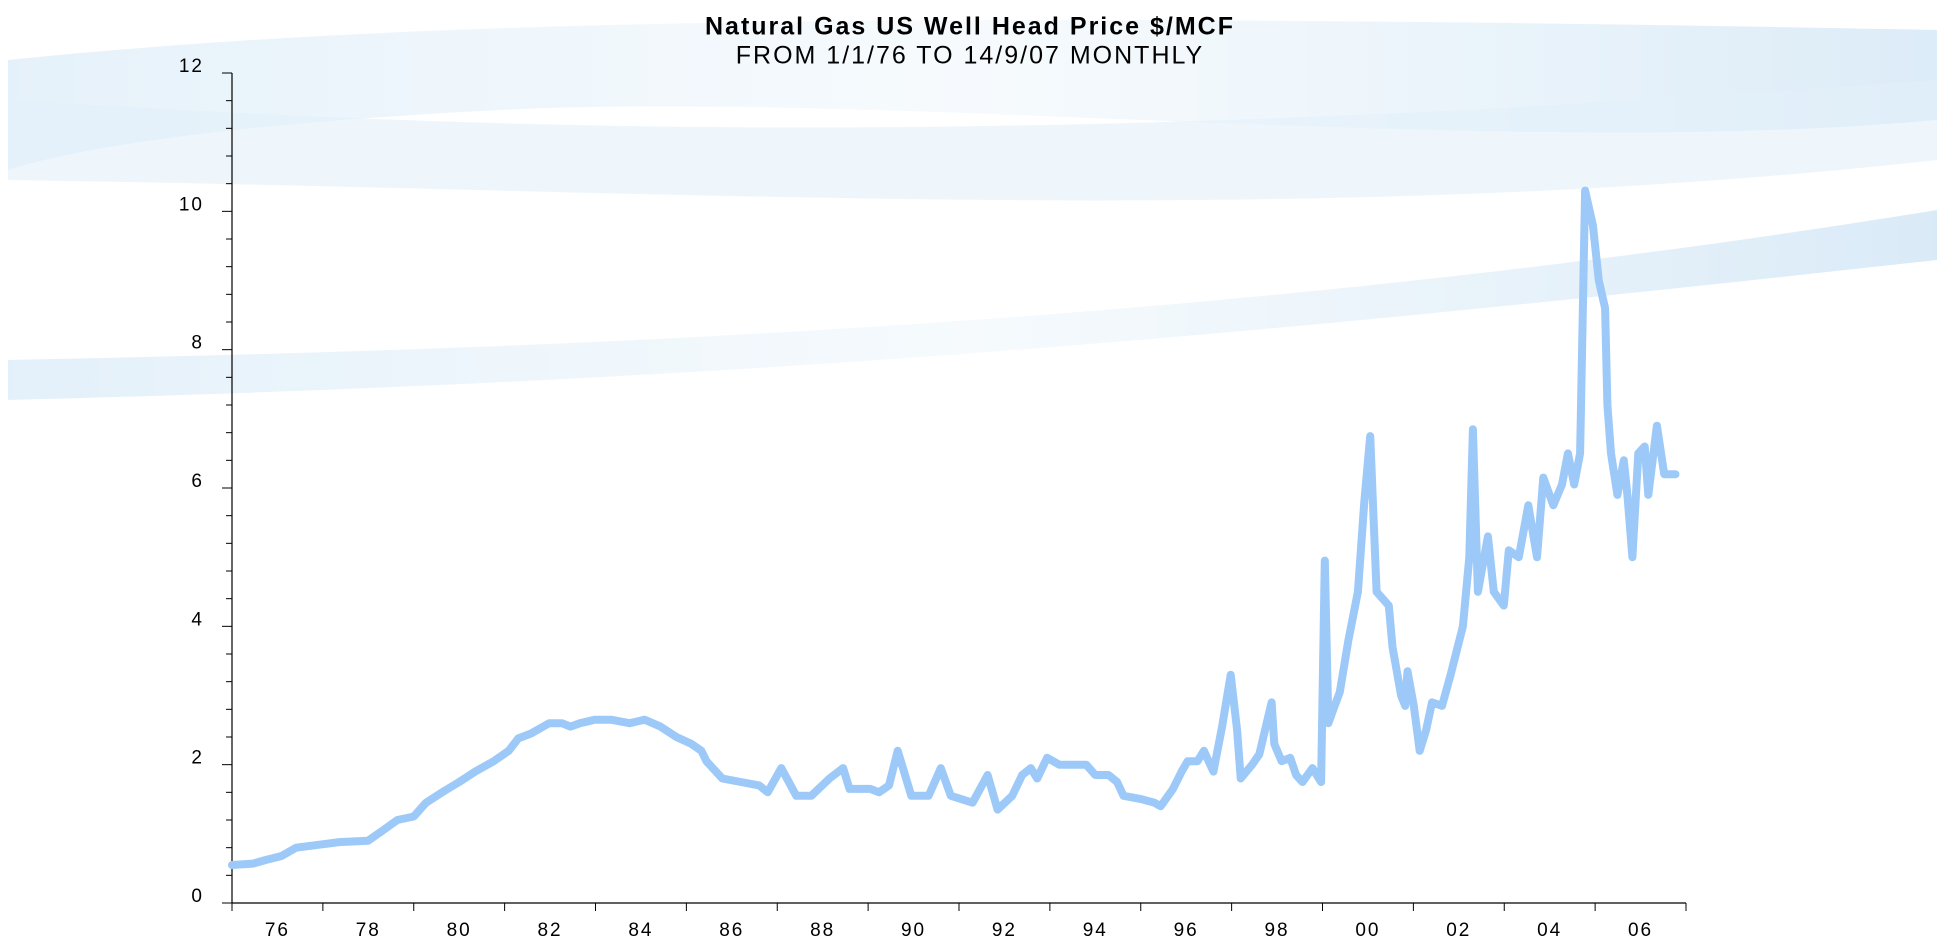 This screenshot has width=1937, height=942. Describe the element at coordinates (368, 930) in the screenshot. I see `x-tick-label: 78` at that location.